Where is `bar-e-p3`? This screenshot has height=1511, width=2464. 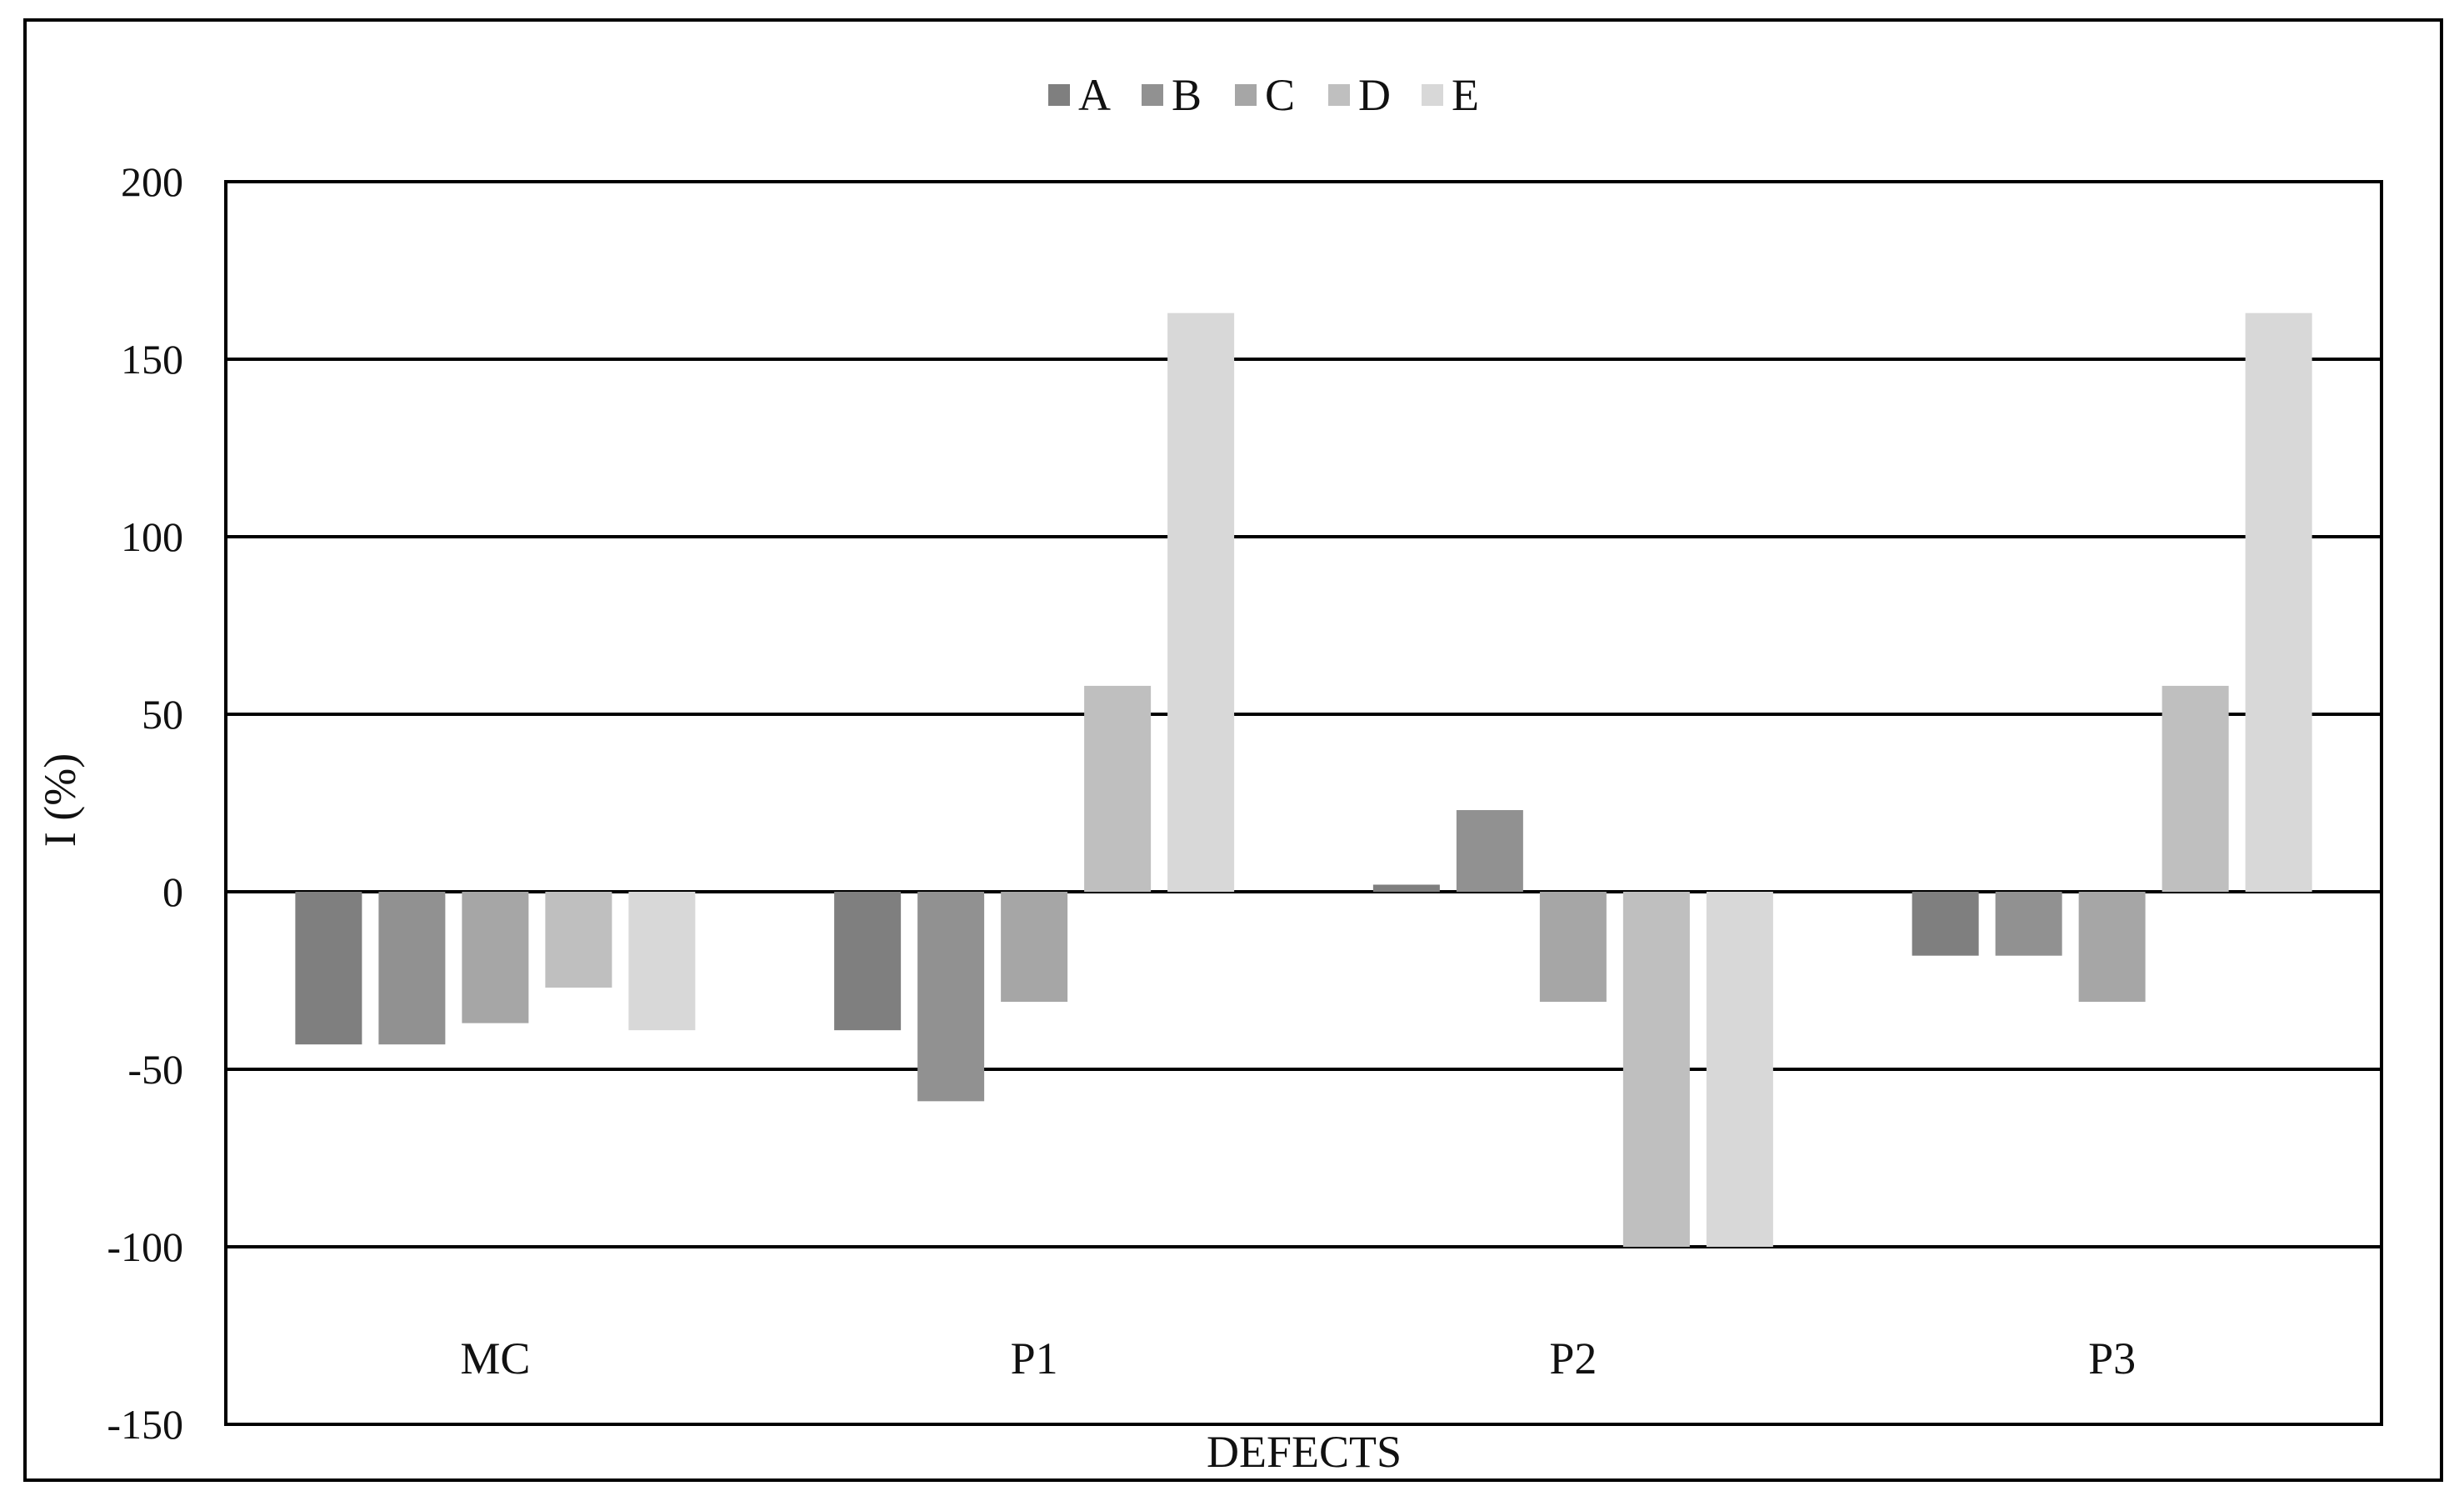
bar-e-p3 is located at coordinates (2278, 602).